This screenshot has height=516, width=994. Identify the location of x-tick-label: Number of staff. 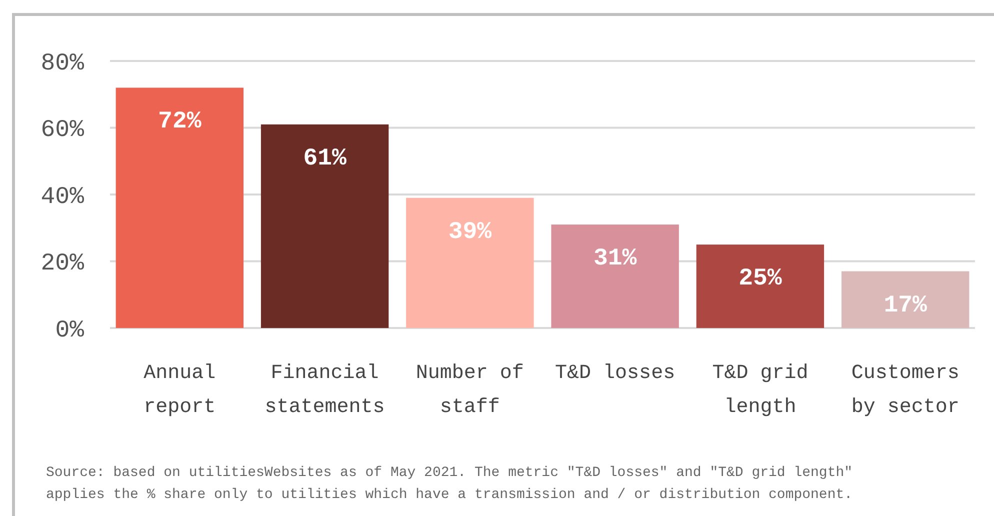
(470, 390).